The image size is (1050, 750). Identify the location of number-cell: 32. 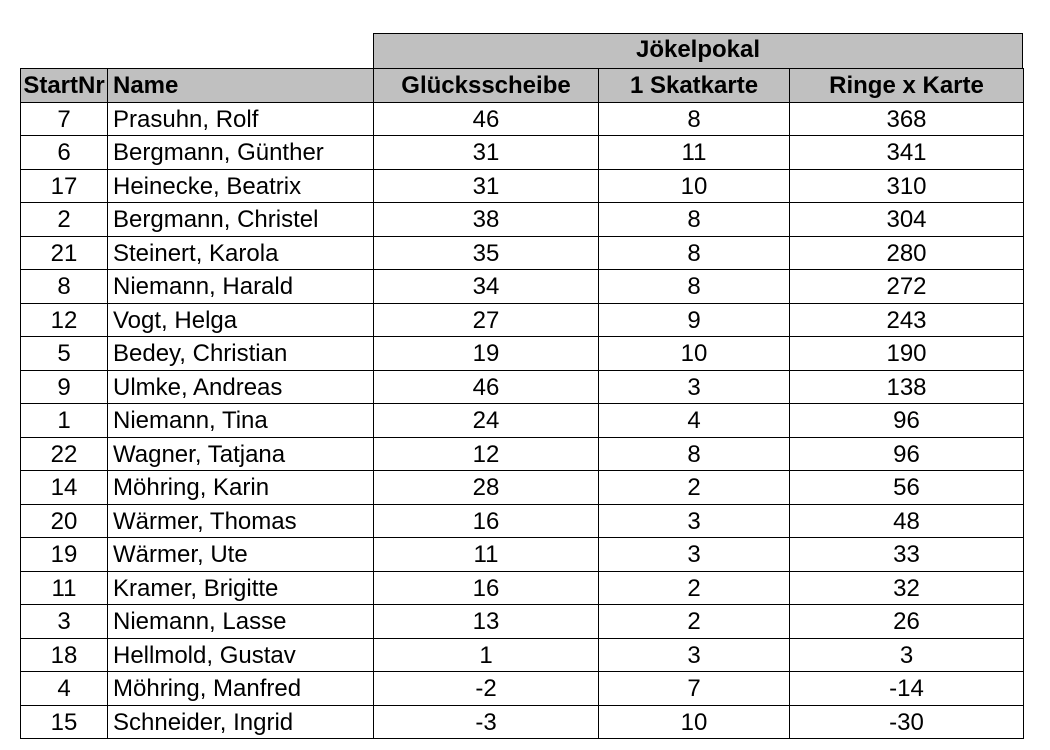
(906, 588).